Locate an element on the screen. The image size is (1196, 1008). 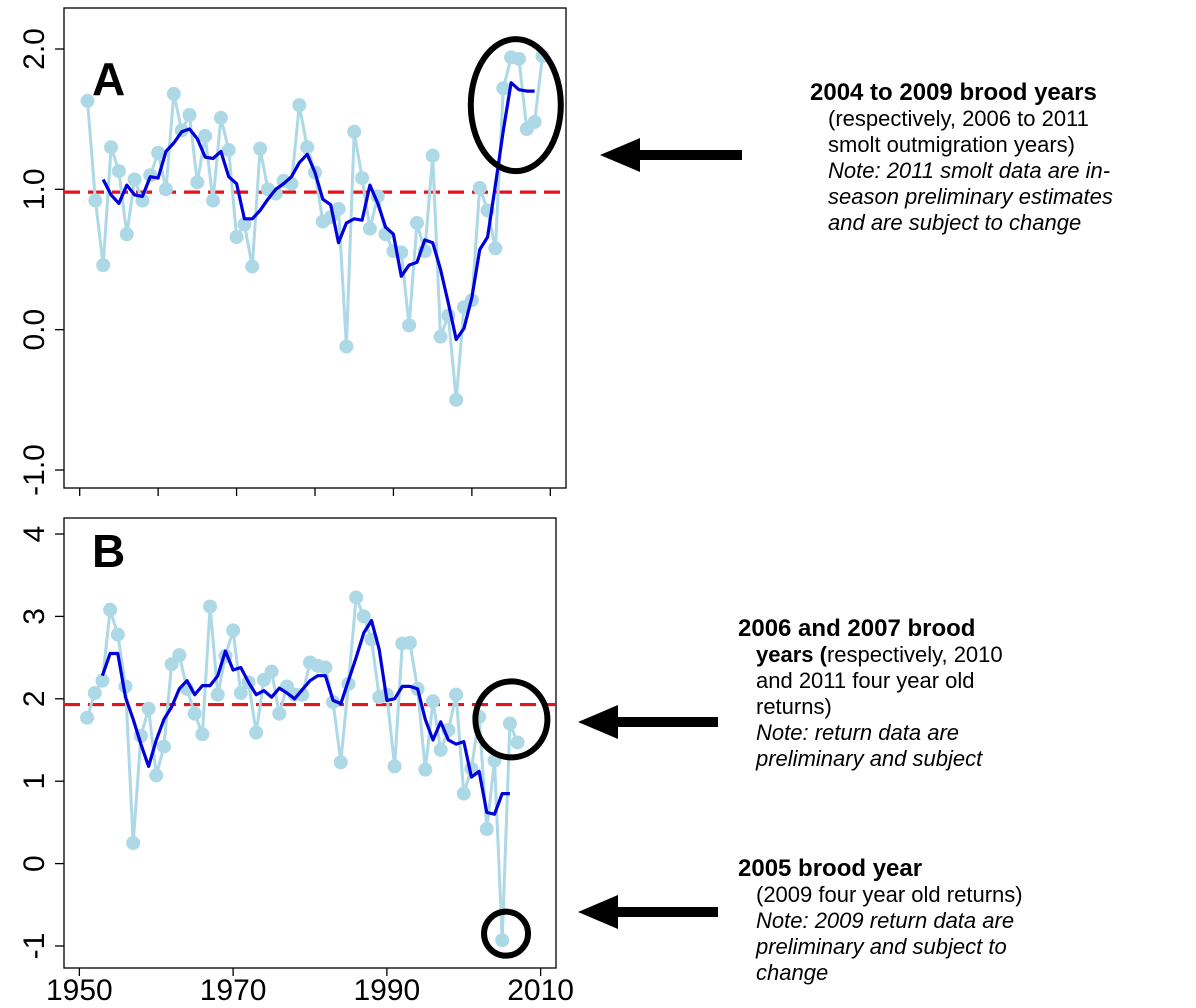
annotation-b1-line1: years (respectively, 2010 is located at coordinates (958, 655).